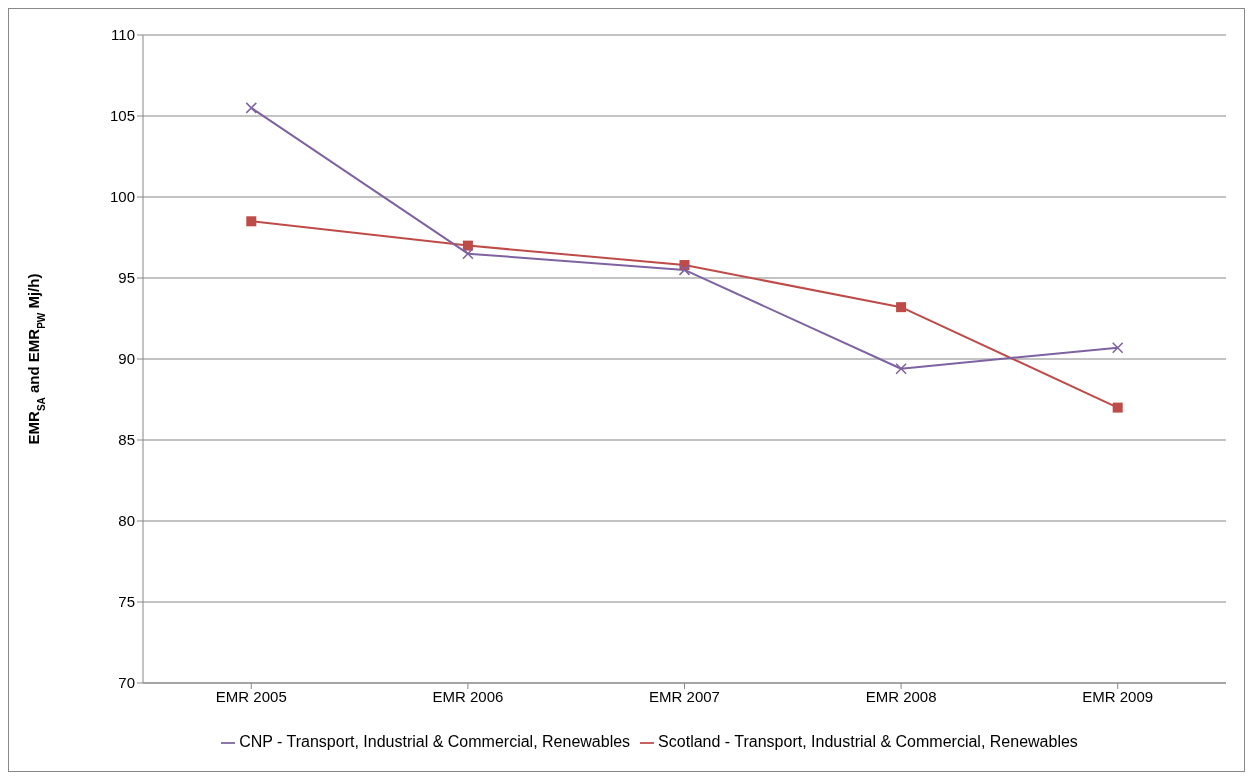 Image resolution: width=1253 pixels, height=780 pixels. I want to click on x-tick-label: EMR 2006, so click(468, 696).